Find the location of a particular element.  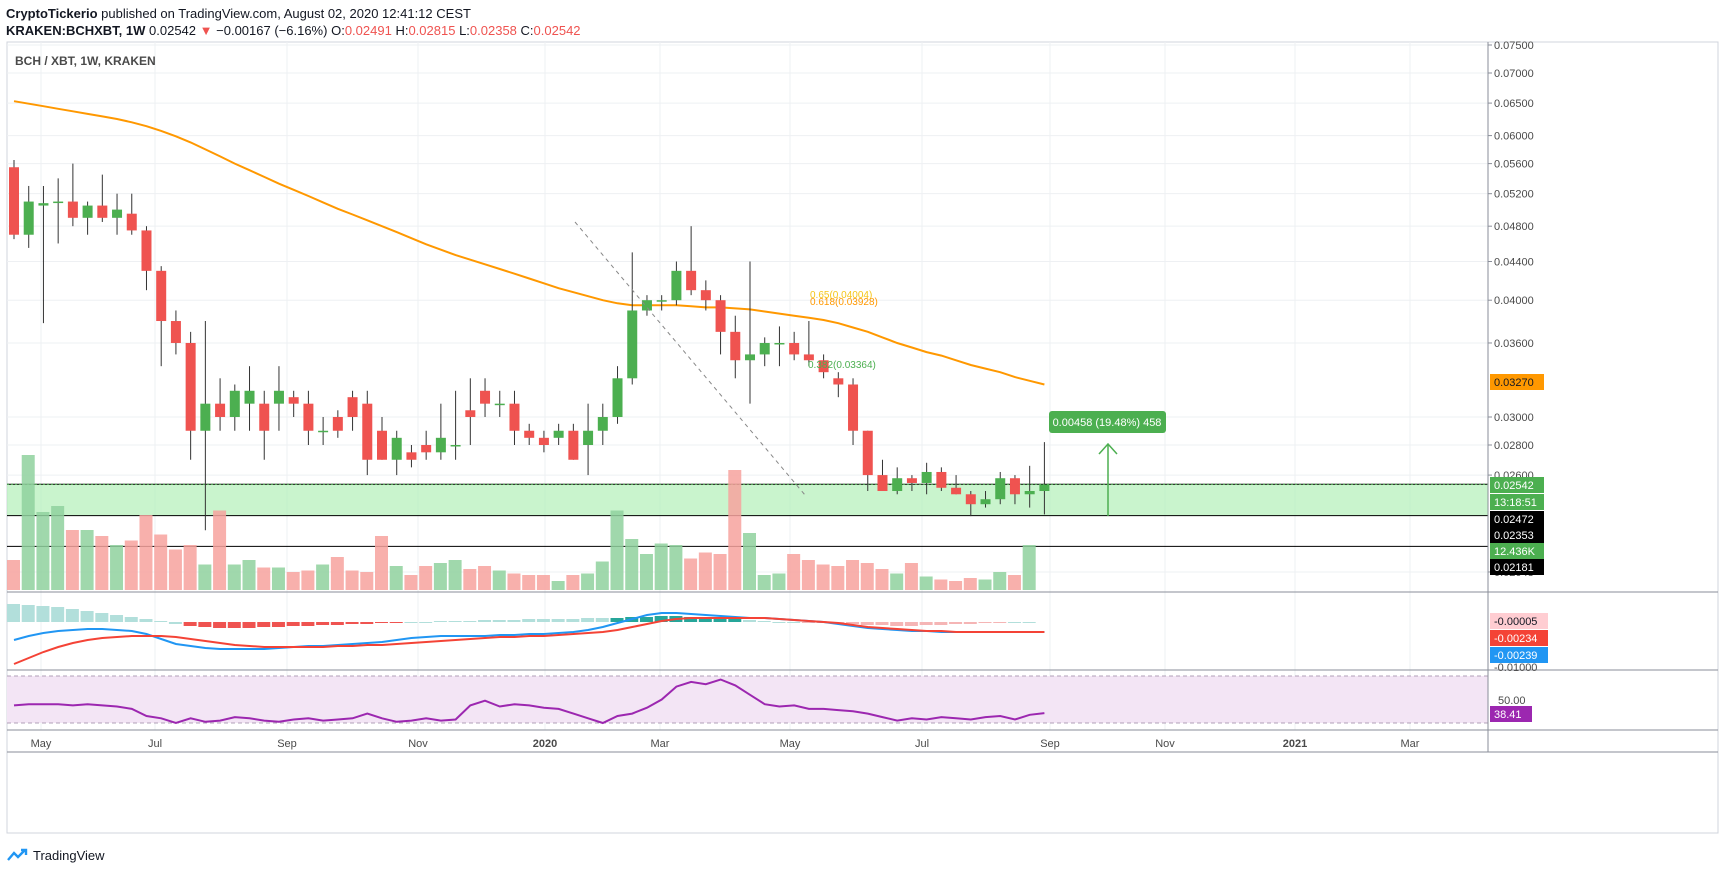

open-value: 0.02491 is located at coordinates (368, 30).